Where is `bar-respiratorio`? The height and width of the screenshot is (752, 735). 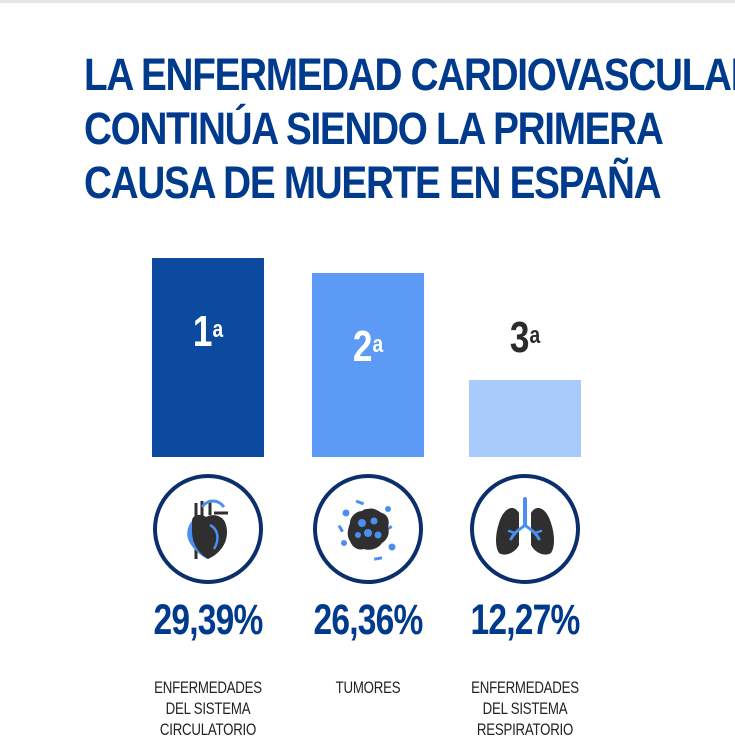 bar-respiratorio is located at coordinates (525, 418).